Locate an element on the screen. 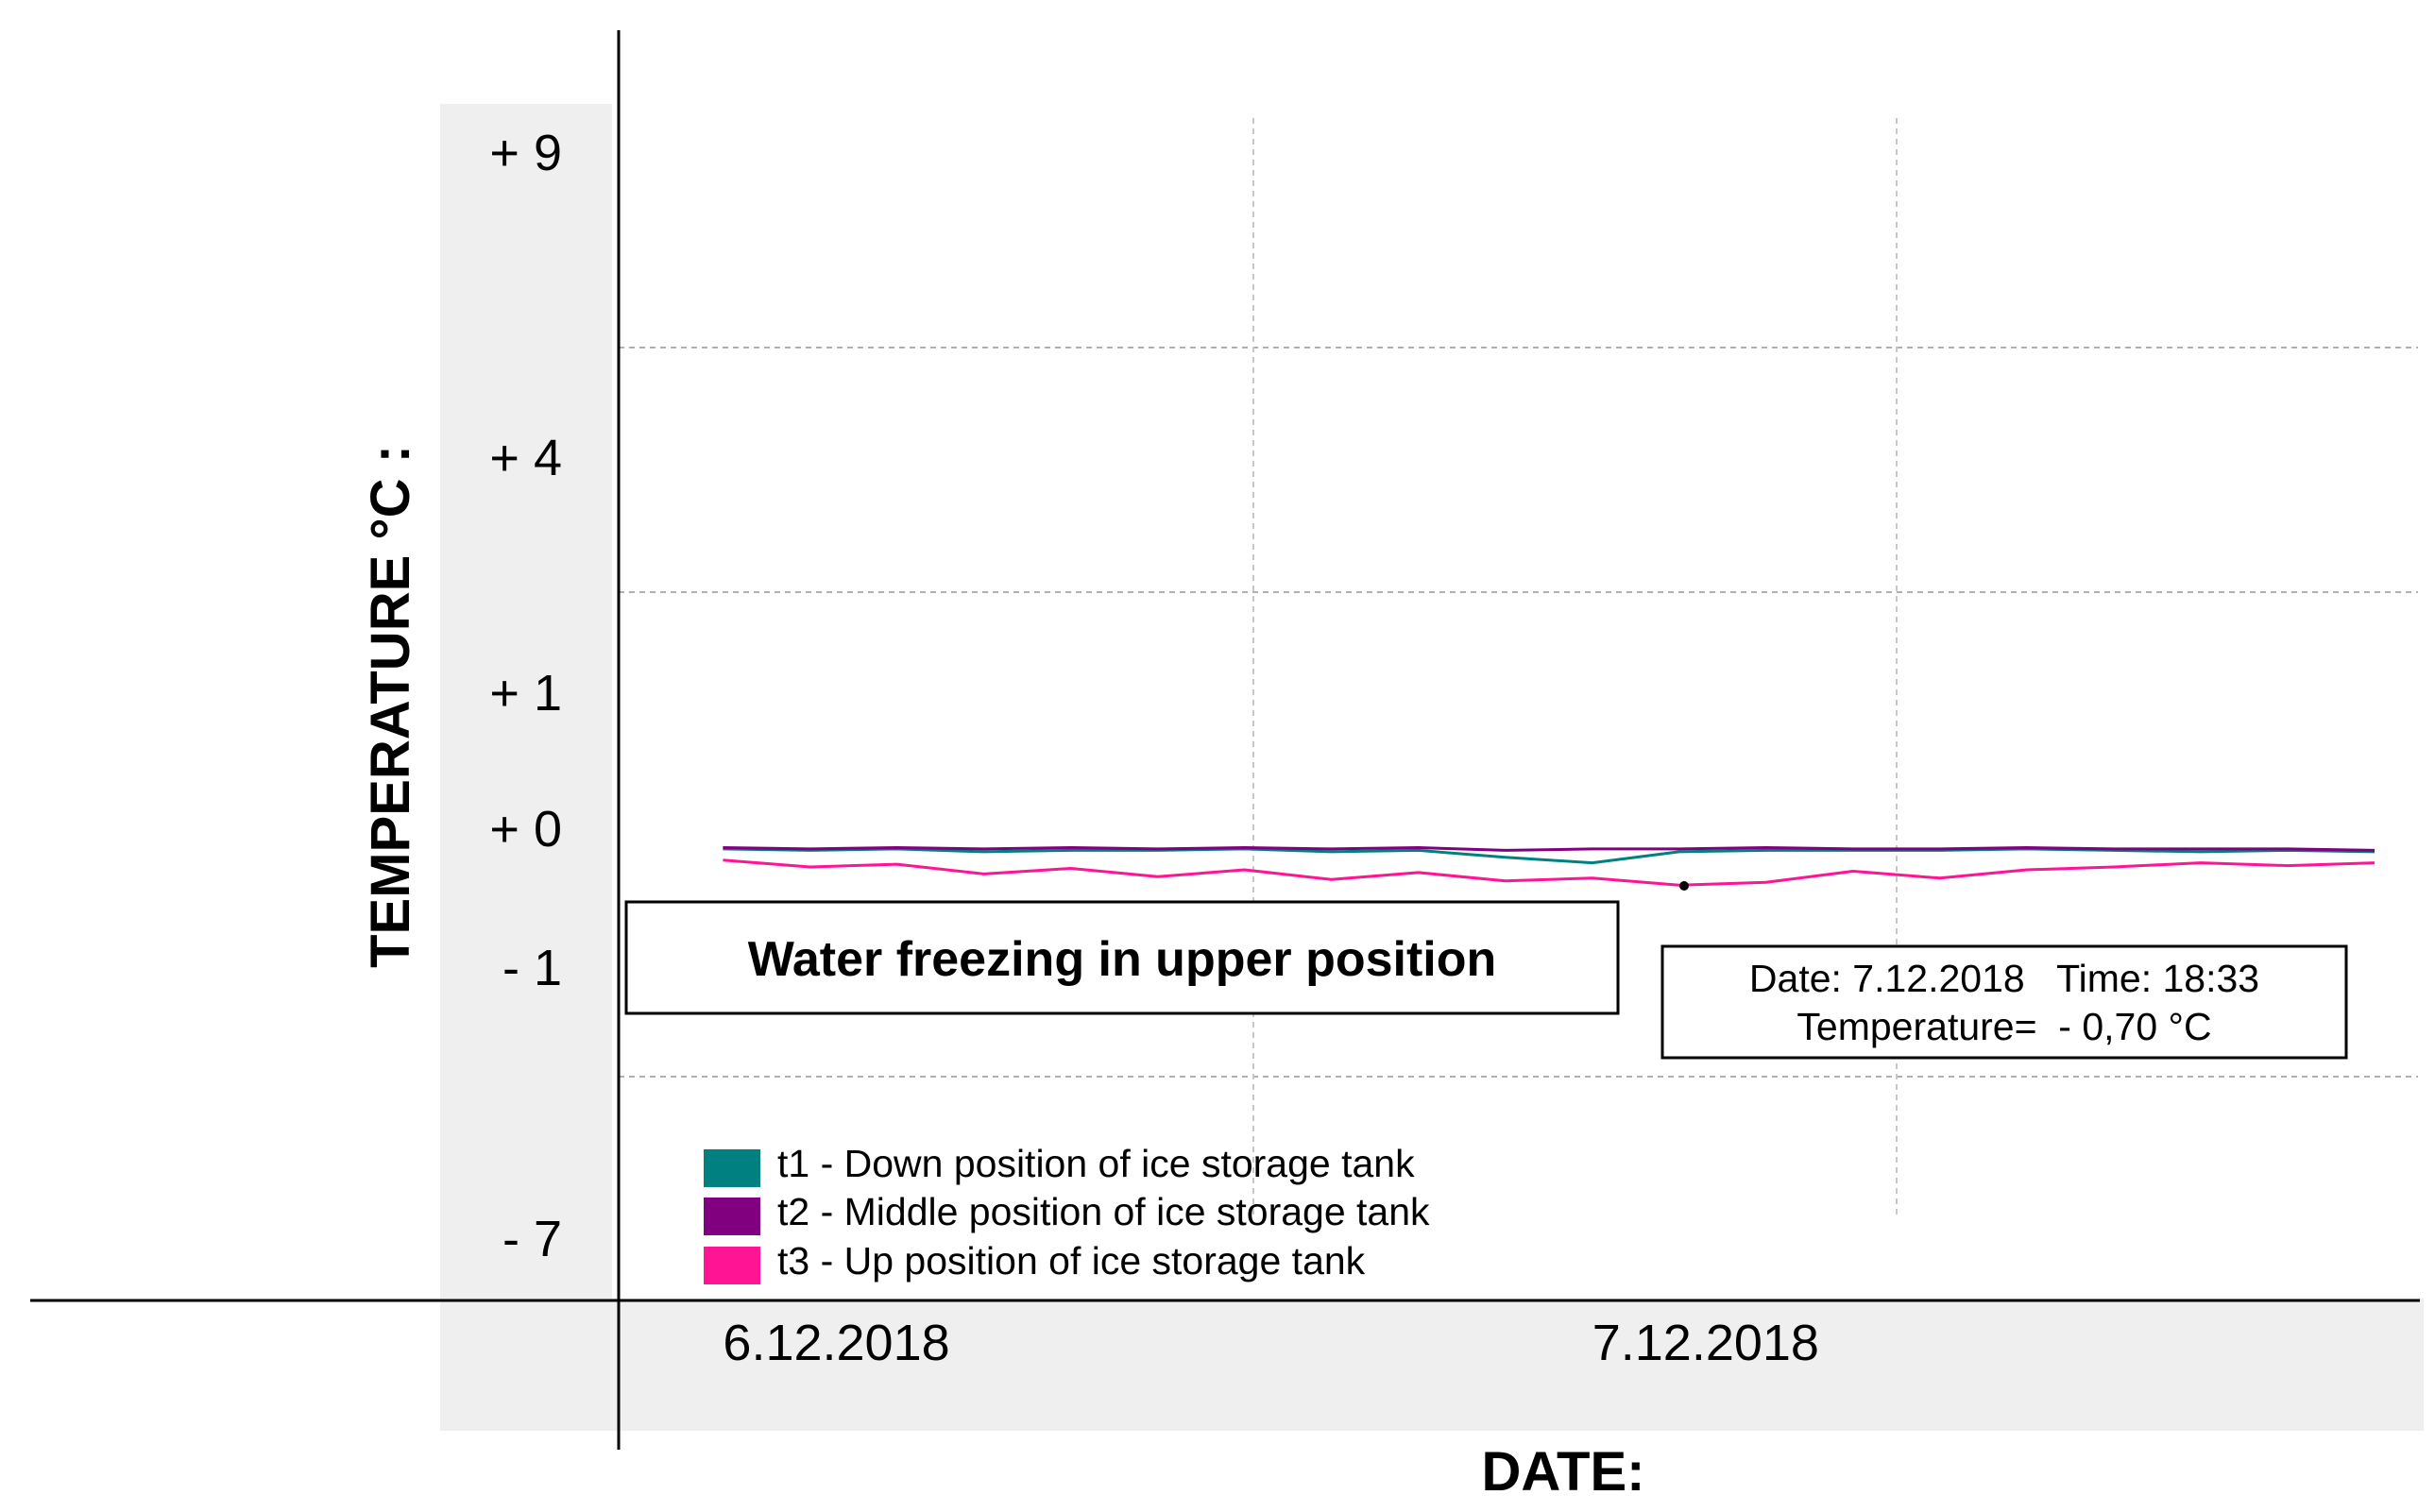 The height and width of the screenshot is (1512, 2435). y-tick-label: + 1 is located at coordinates (525, 694).